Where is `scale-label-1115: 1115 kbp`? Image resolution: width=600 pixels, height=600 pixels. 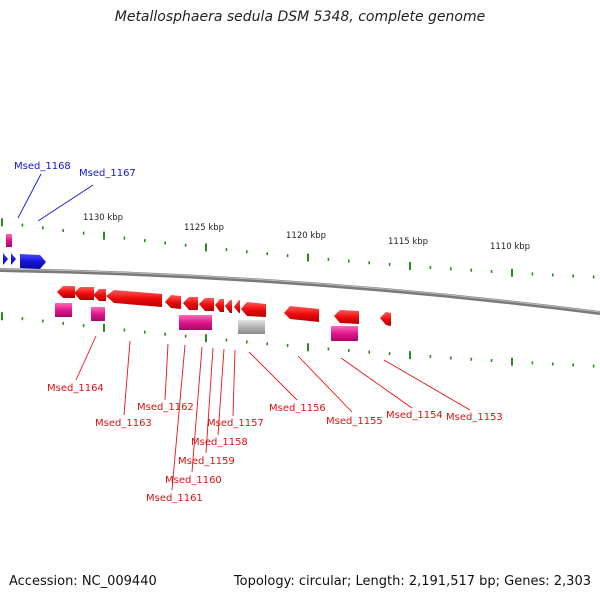
scale-label-1115: 1115 kbp is located at coordinates (408, 242).